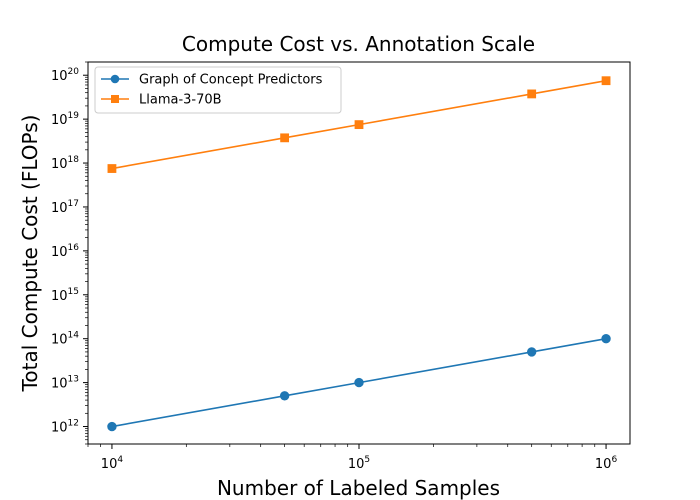  I want to click on legend-label-0: Graph of Concept Predictors, so click(231, 80).